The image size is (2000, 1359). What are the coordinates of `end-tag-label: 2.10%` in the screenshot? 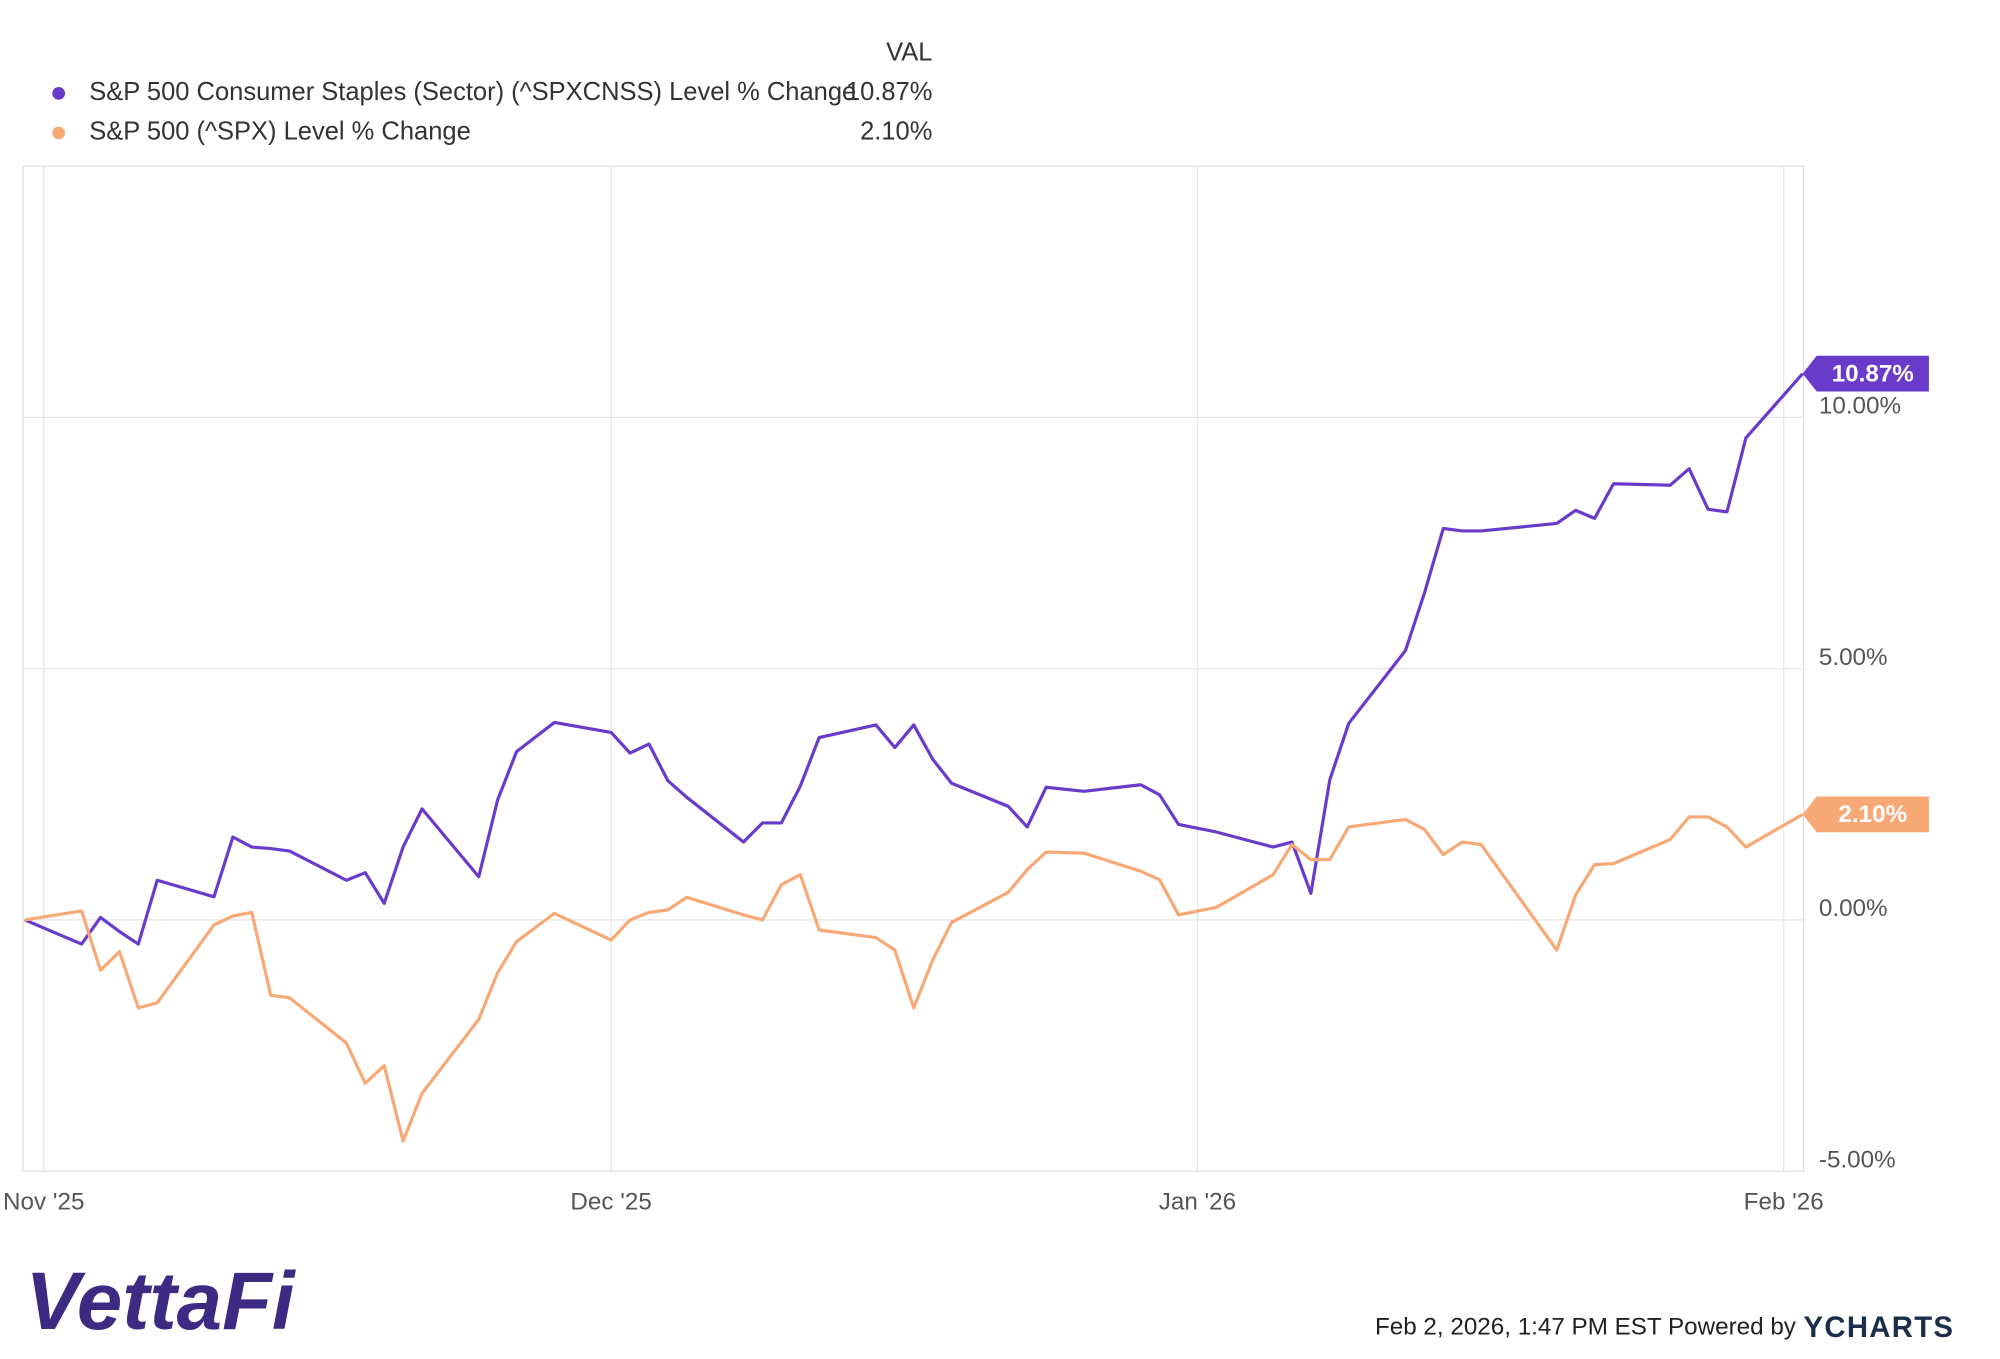 It's located at (1872, 814).